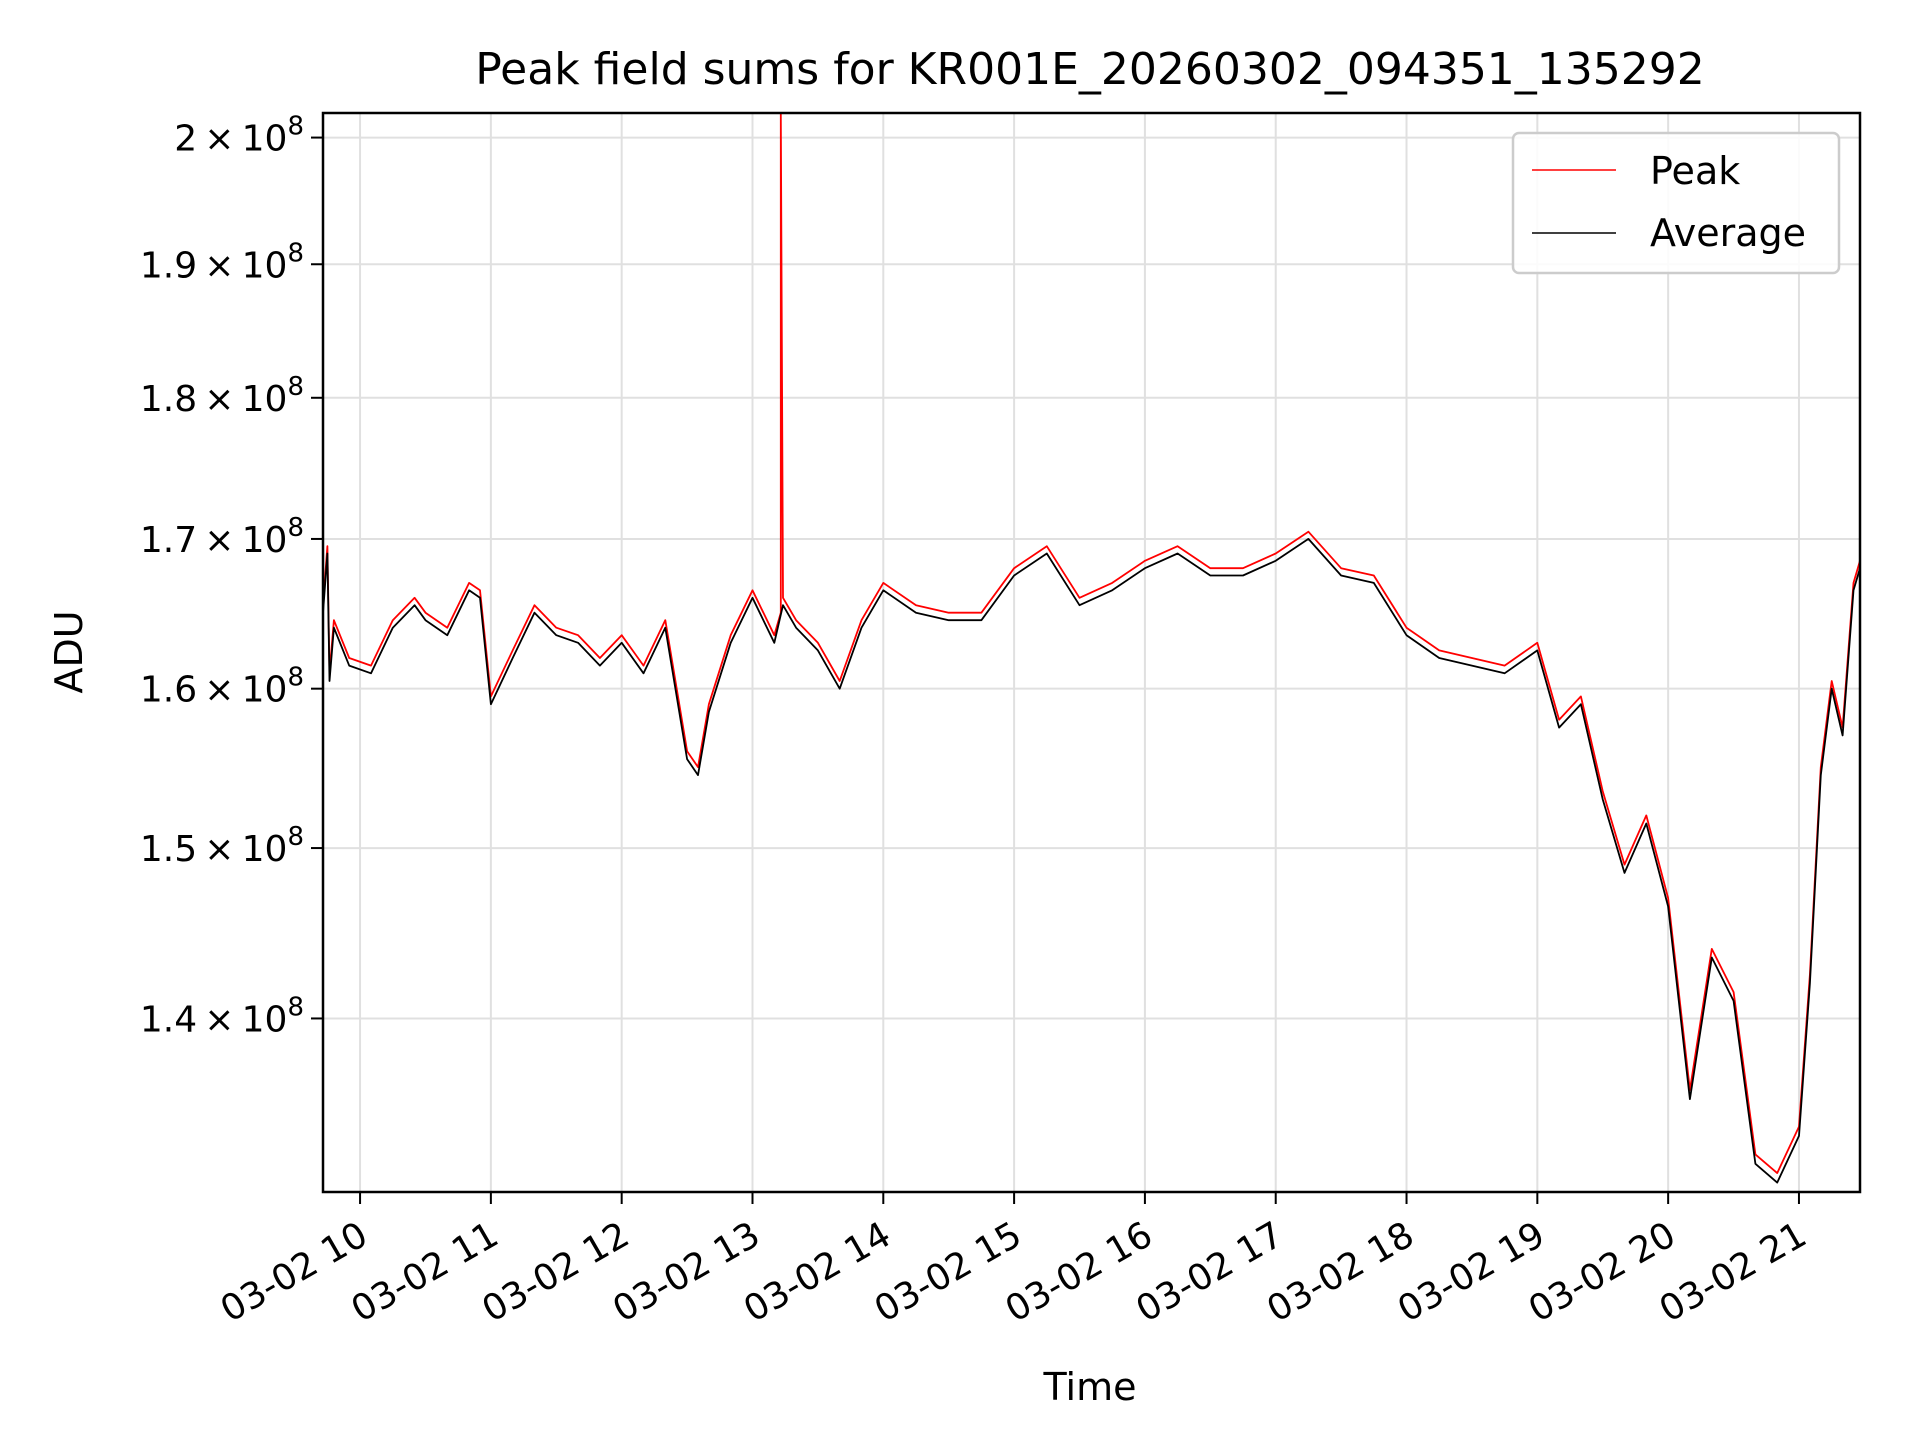 The image size is (1920, 1440). I want to click on legend-label-peak: Peak, so click(1695, 171).